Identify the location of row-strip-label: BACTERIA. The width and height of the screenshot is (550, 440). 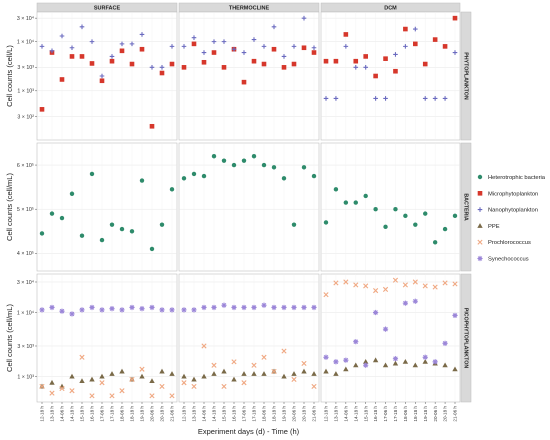
(466, 207).